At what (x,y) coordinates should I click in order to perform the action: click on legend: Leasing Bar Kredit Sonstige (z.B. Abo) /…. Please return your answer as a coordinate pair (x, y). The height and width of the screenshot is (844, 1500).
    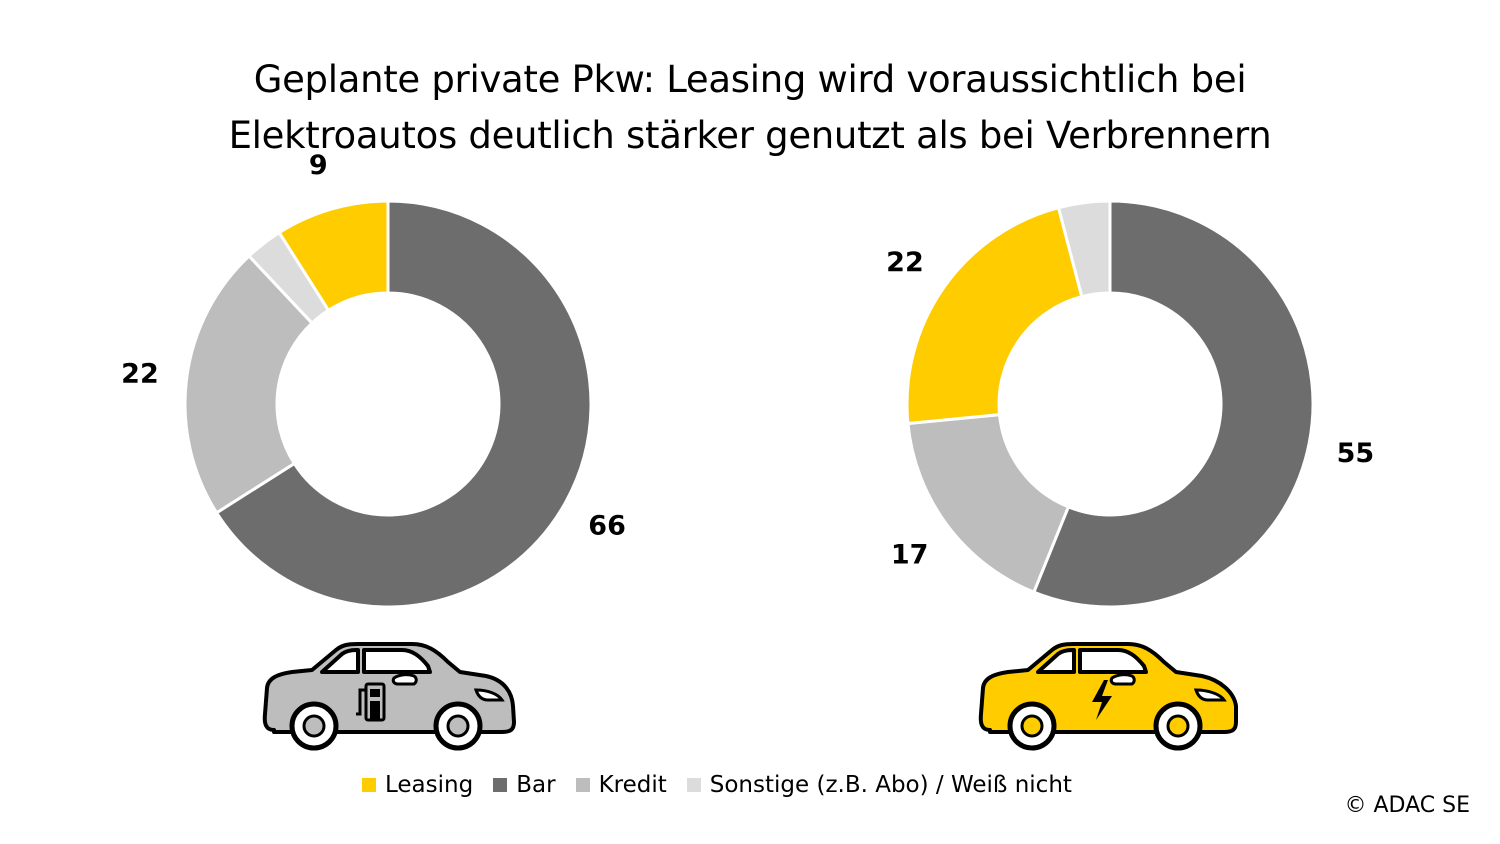
    Looking at the image, I should click on (727, 785).